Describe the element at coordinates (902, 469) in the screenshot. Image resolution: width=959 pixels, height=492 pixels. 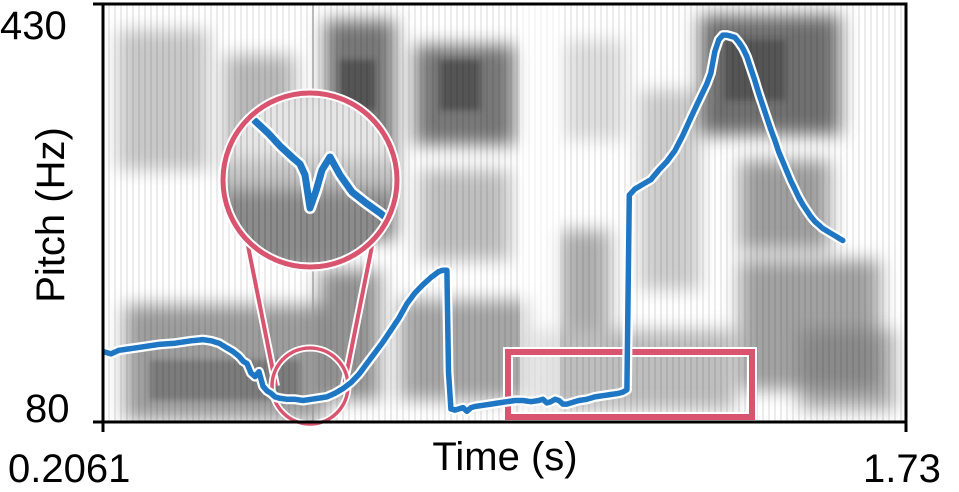
I see `x-tick-label-end: 1.73` at that location.